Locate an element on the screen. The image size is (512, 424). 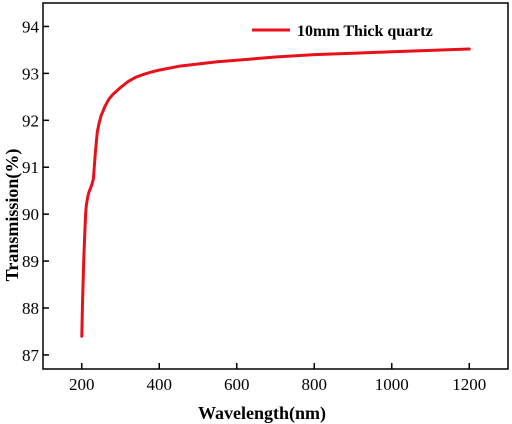
x-tick-label: 1000 is located at coordinates (392, 384).